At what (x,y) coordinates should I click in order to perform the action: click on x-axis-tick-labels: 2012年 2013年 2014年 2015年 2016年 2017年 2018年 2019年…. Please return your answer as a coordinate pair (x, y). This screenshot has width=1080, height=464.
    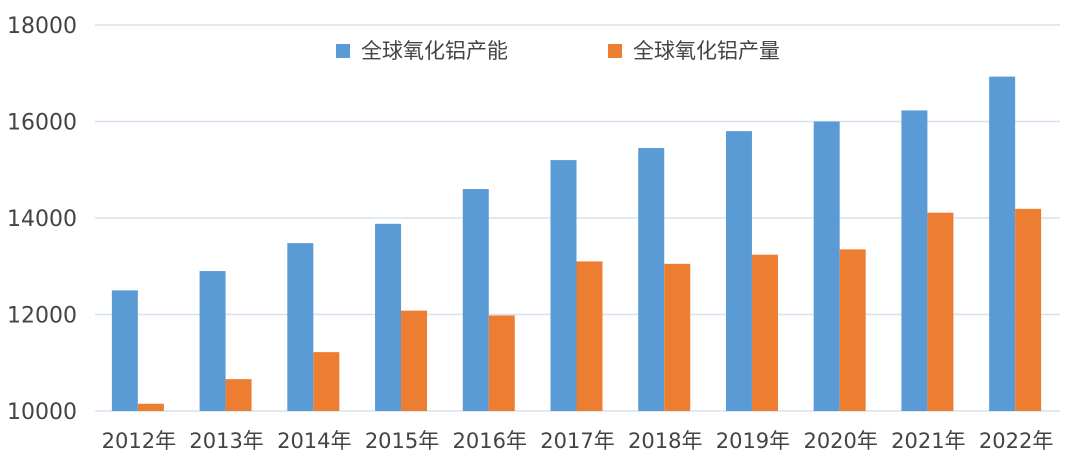
    Looking at the image, I should click on (578, 441).